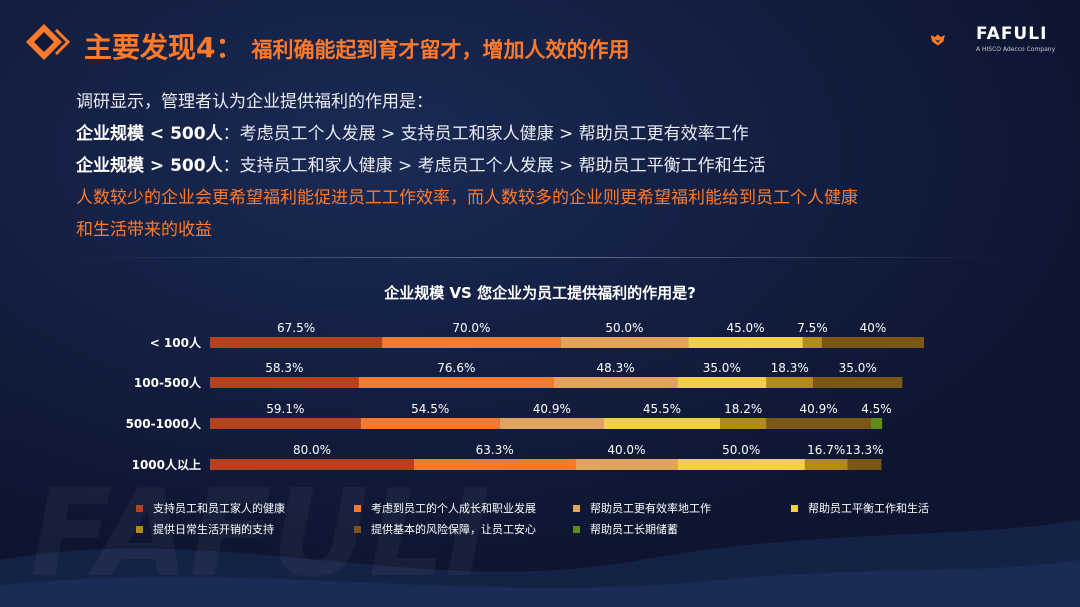 This screenshot has height=607, width=1080. I want to click on category-label: 100-500人, so click(168, 382).